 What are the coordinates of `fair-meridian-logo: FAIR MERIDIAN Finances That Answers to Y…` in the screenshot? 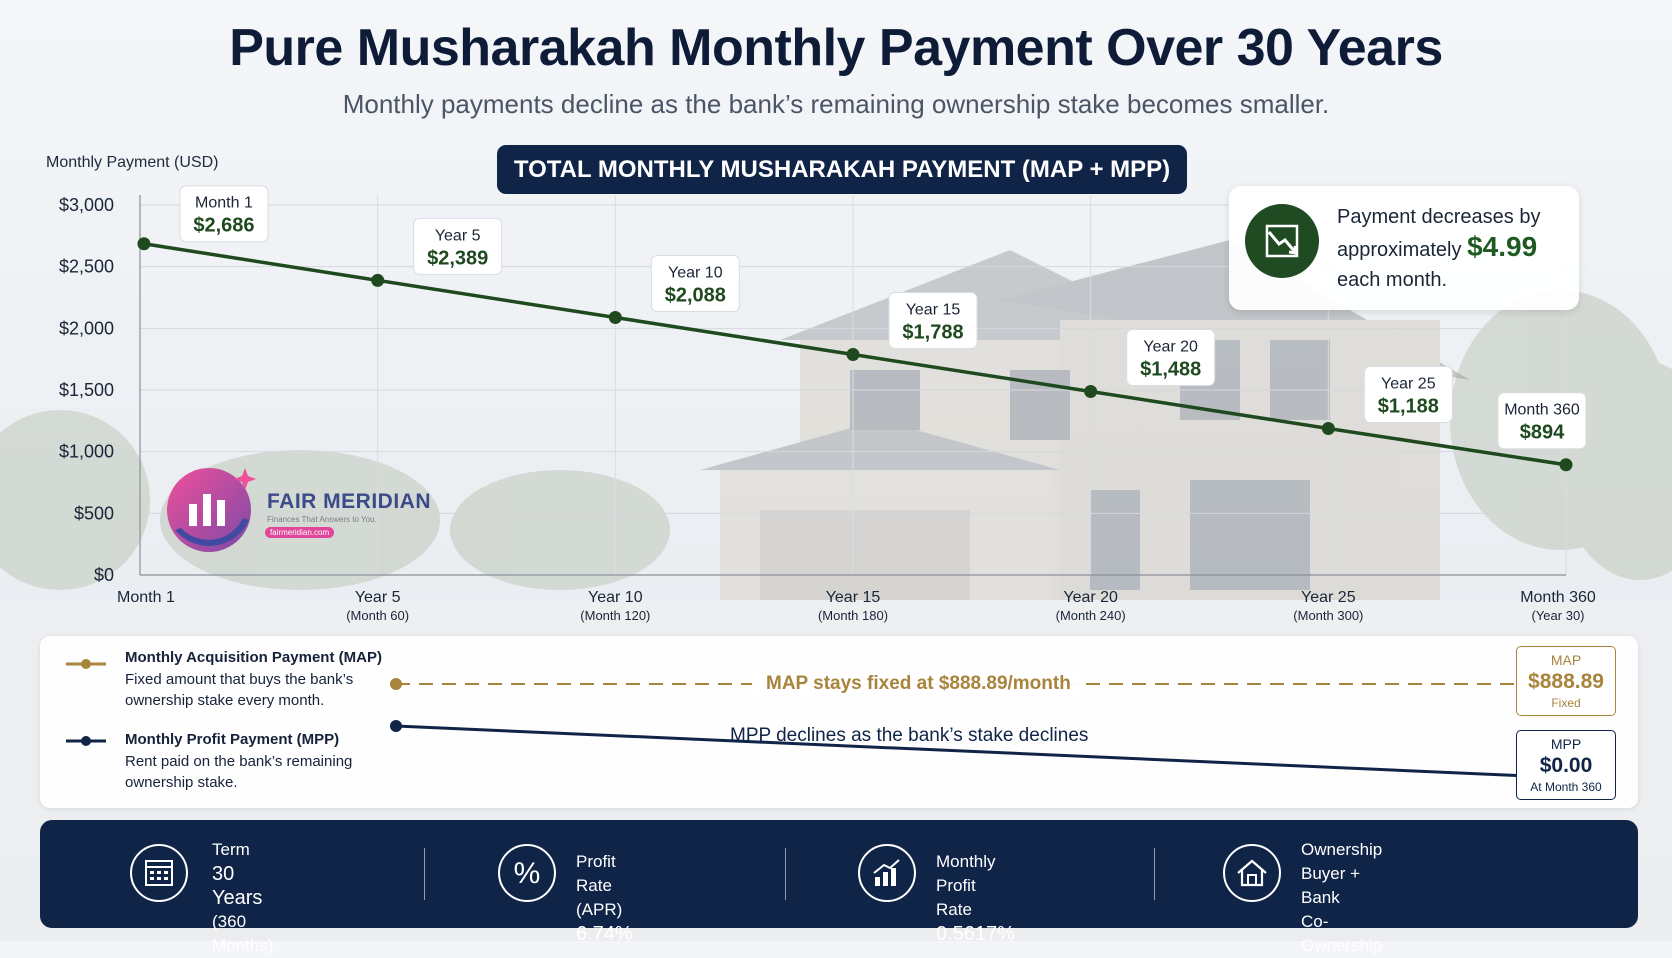 It's located at (308, 510).